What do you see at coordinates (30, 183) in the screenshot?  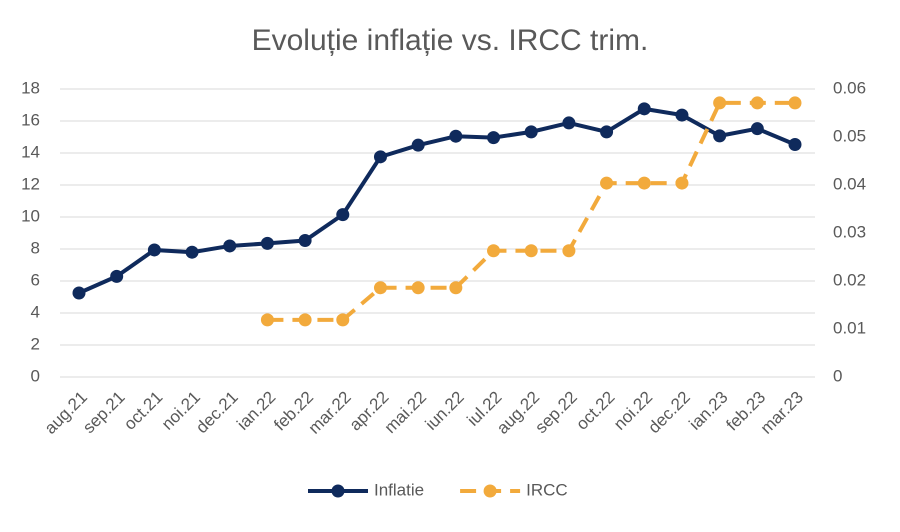 I see `y-tick-label: 12` at bounding box center [30, 183].